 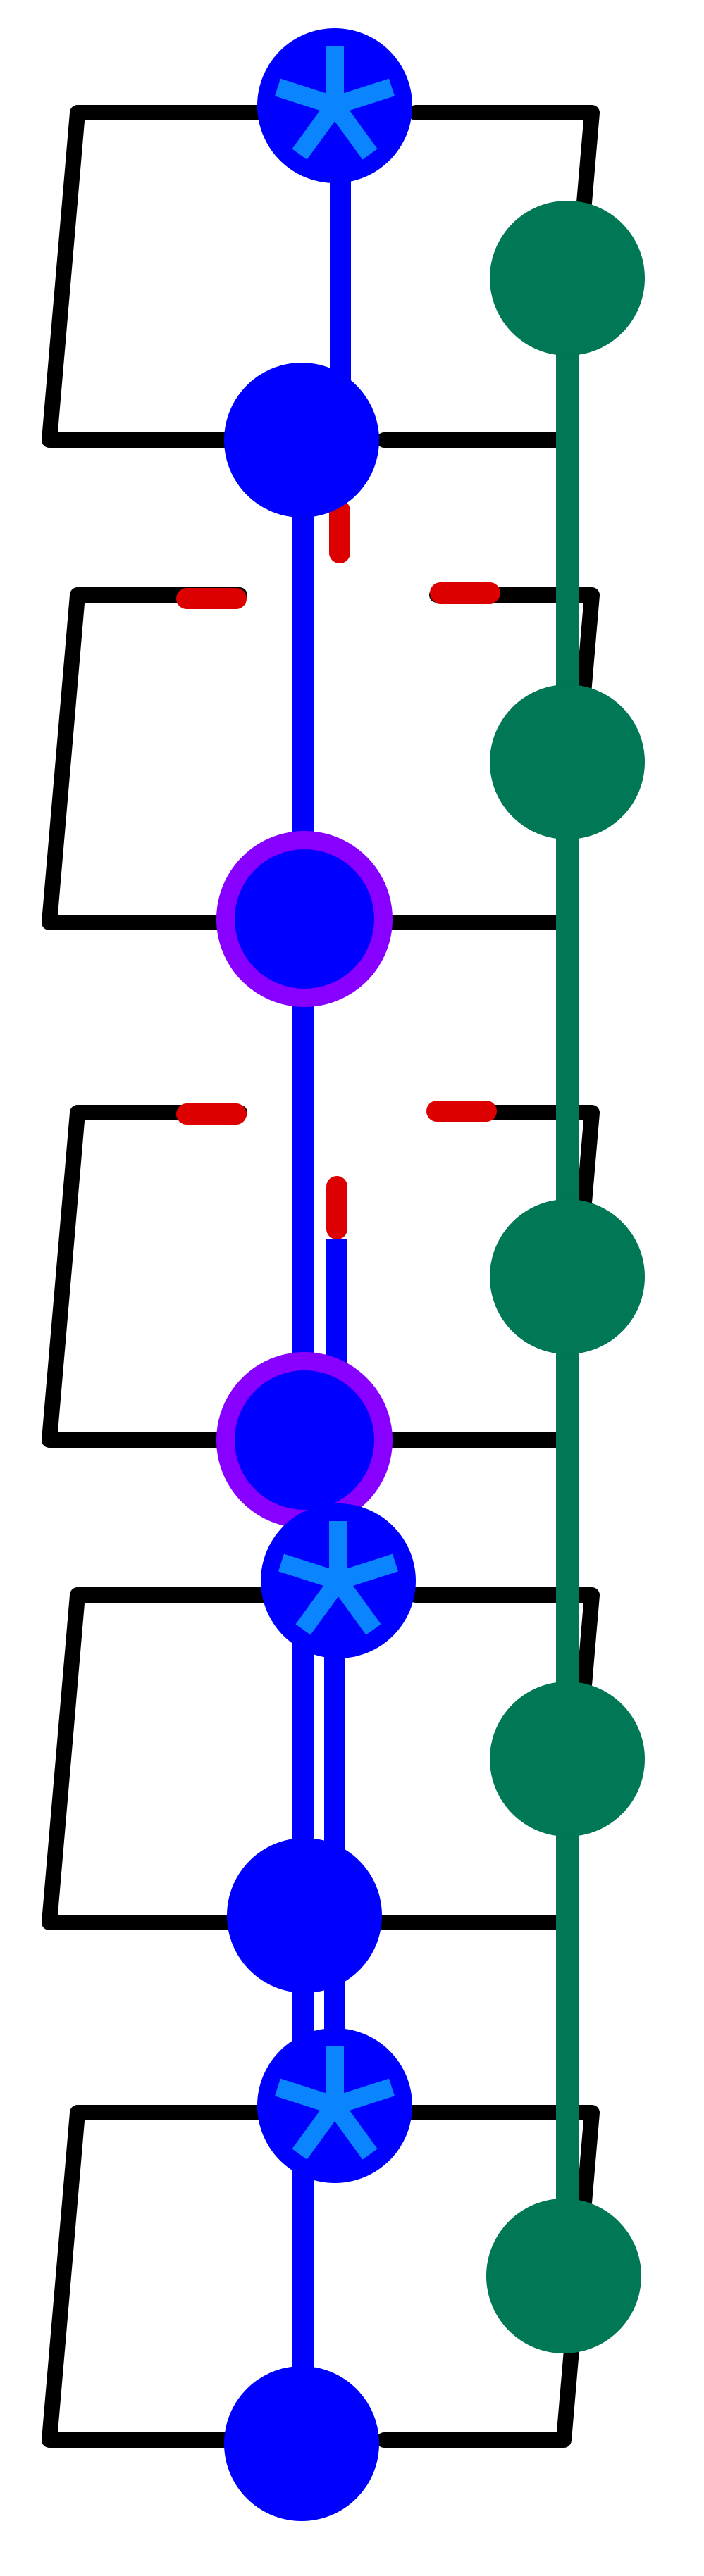 I want to click on red-marks, so click(x=338, y=869).